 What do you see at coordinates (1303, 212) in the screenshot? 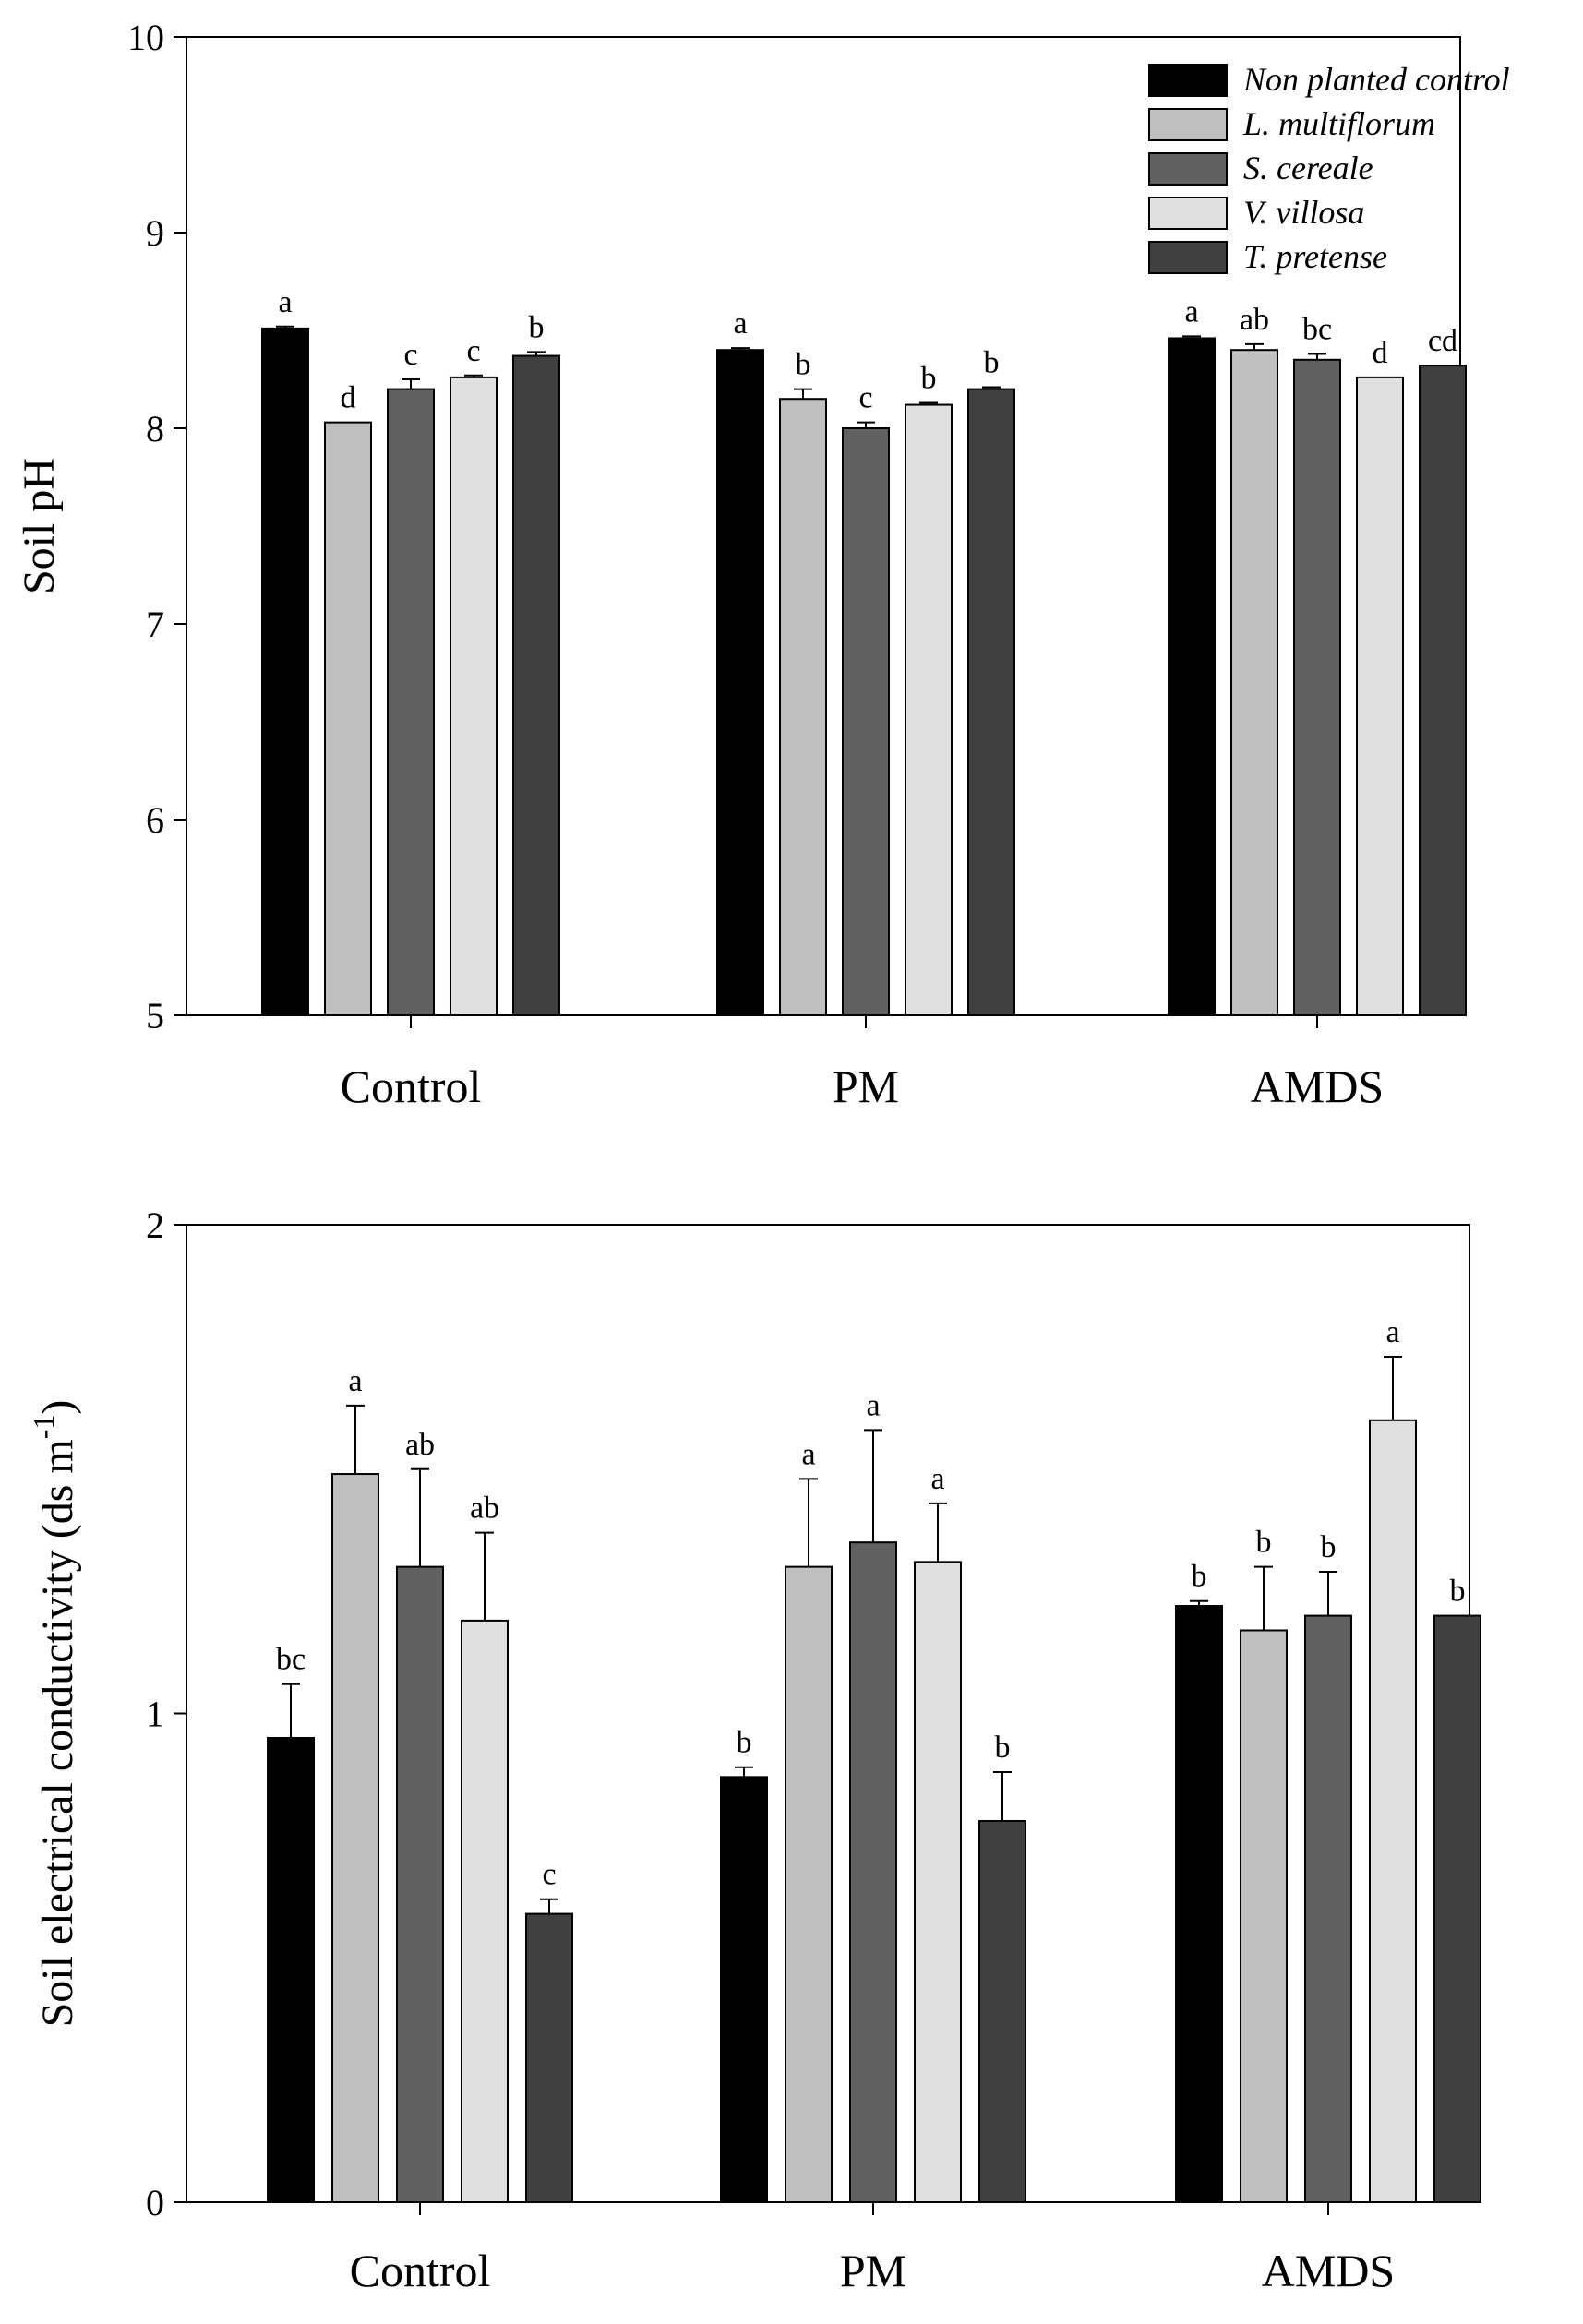
I see `legend-label: V. villosa` at bounding box center [1303, 212].